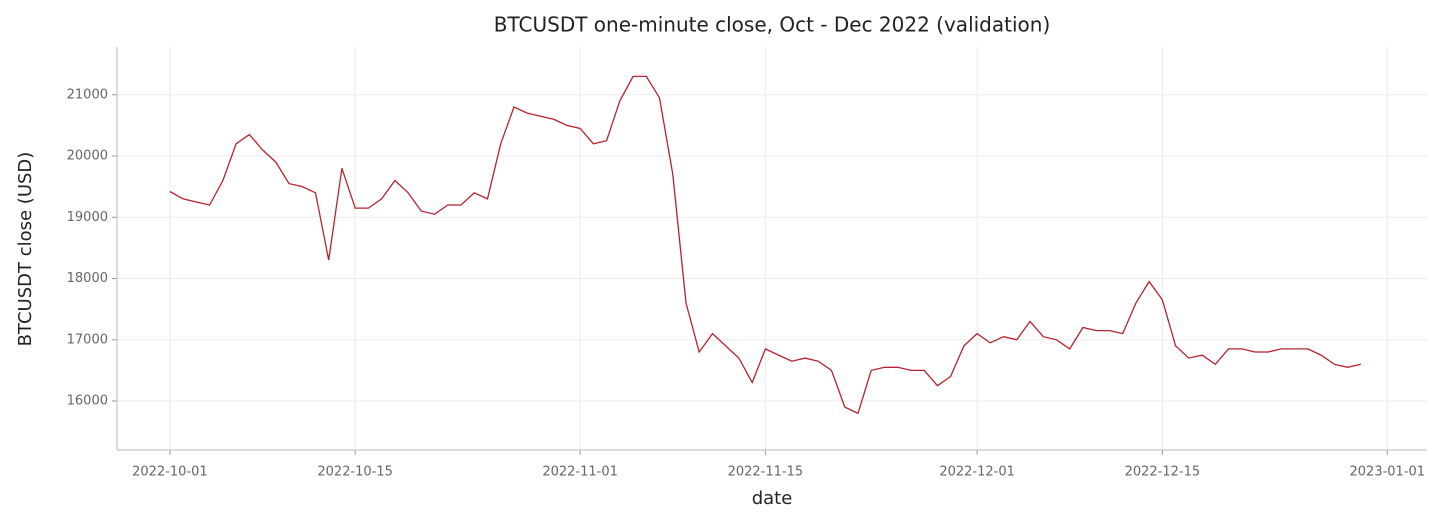 Image resolution: width=1447 pixels, height=527 pixels. Describe the element at coordinates (772, 498) in the screenshot. I see `x-axis-label: date` at that location.